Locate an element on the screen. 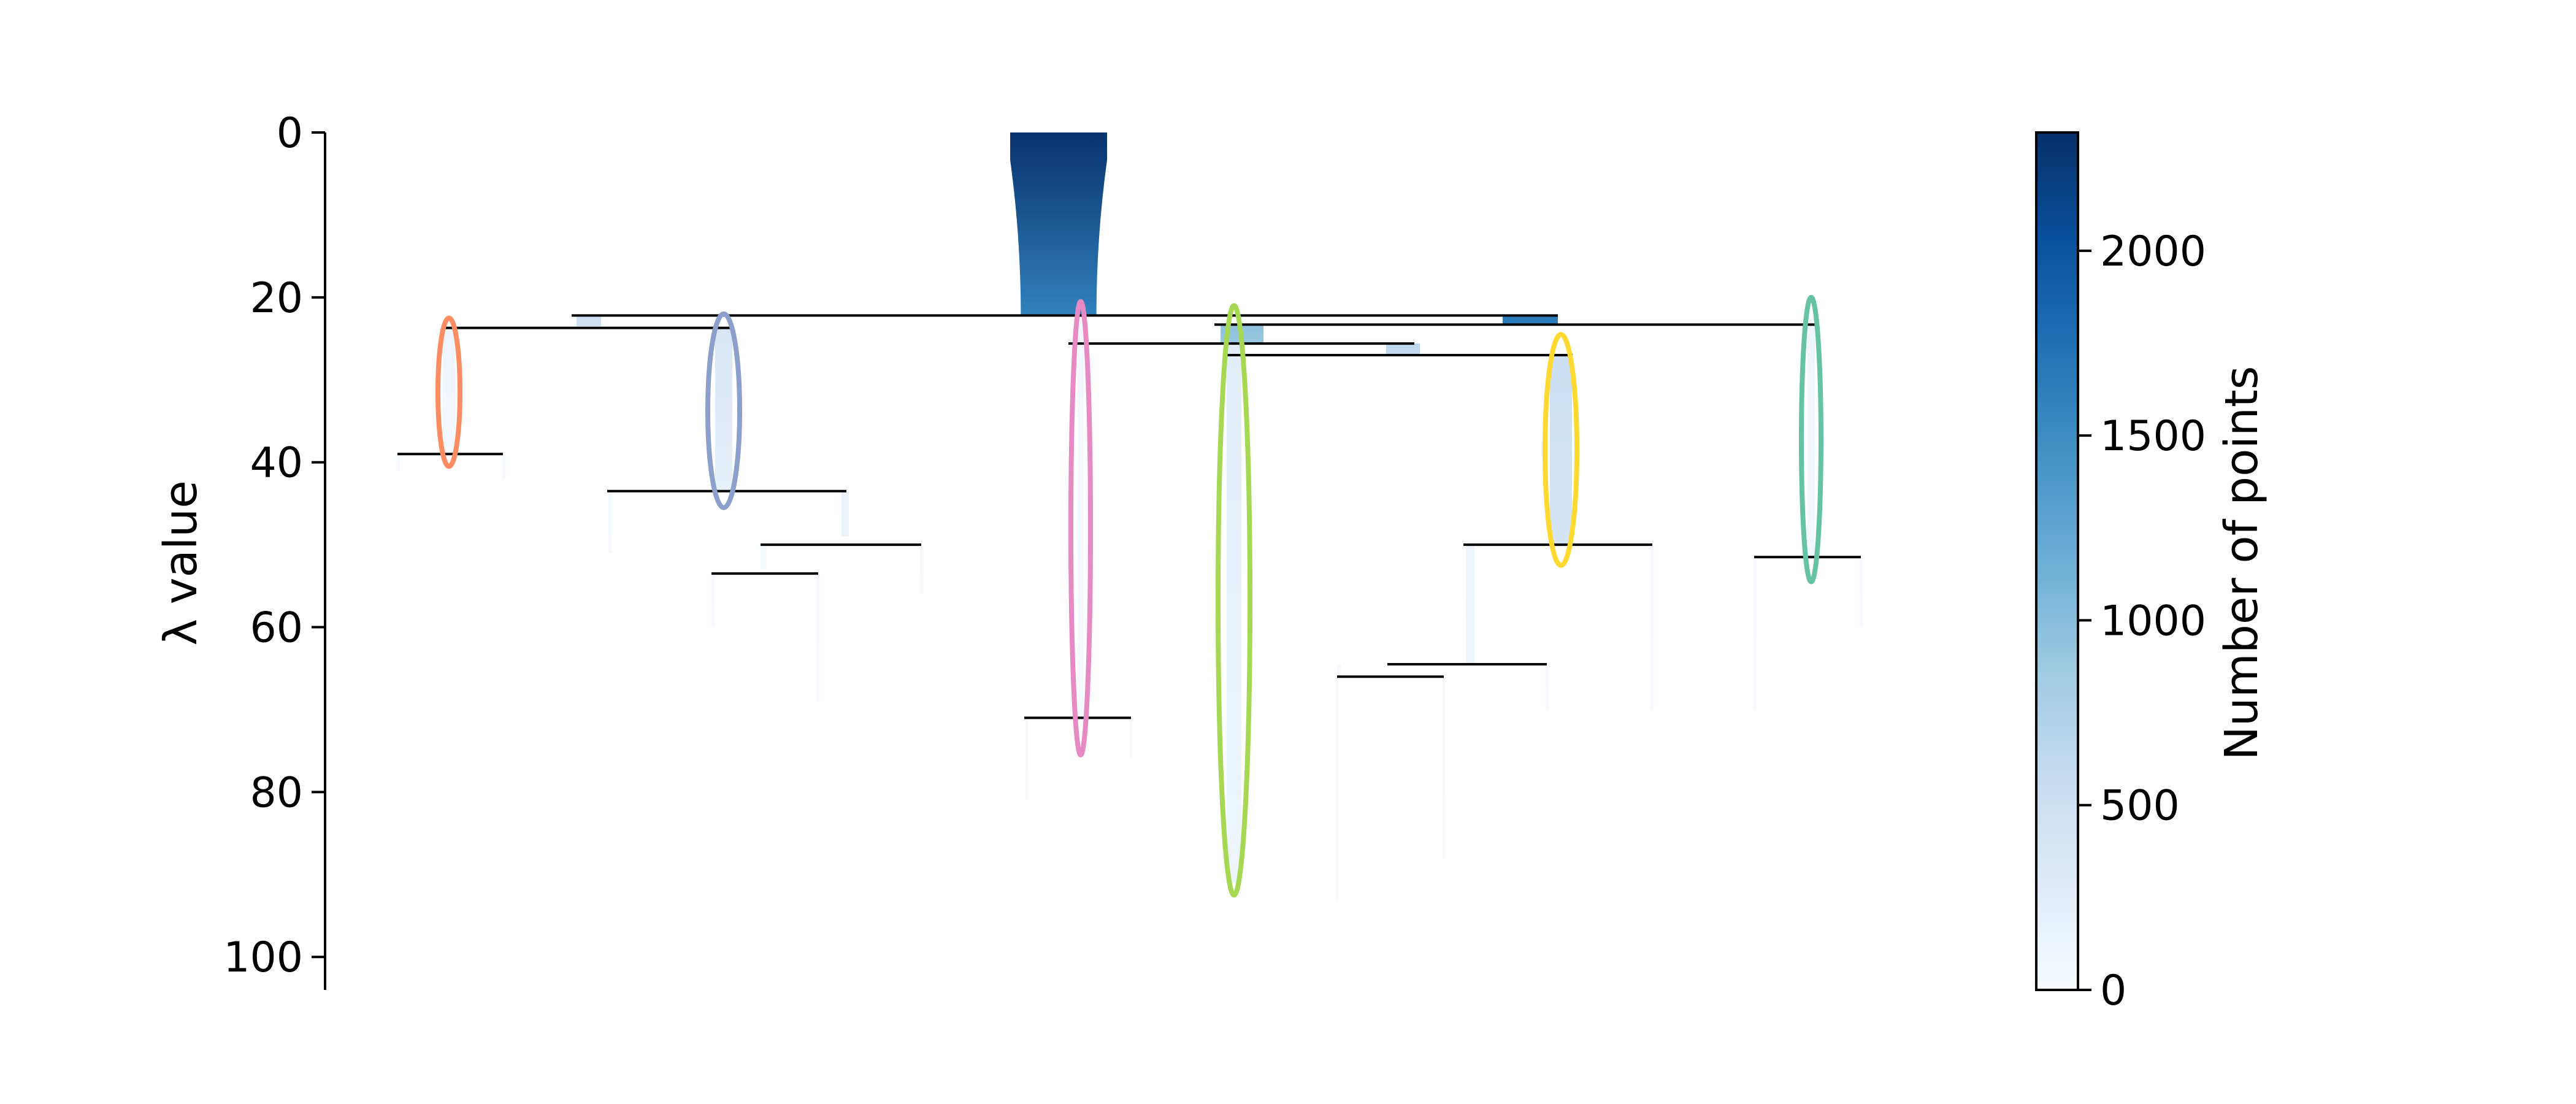 This screenshot has width=2576, height=1104. branch-l4 is located at coordinates (845, 514).